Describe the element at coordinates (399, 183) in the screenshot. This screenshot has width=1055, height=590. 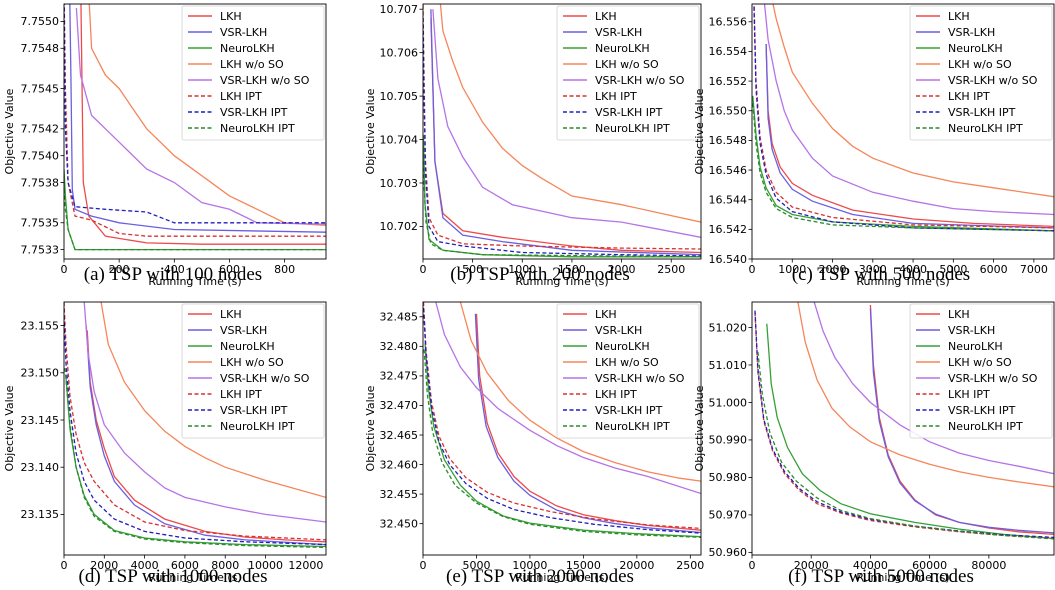
I see `y-tick-label: 10.703` at that location.